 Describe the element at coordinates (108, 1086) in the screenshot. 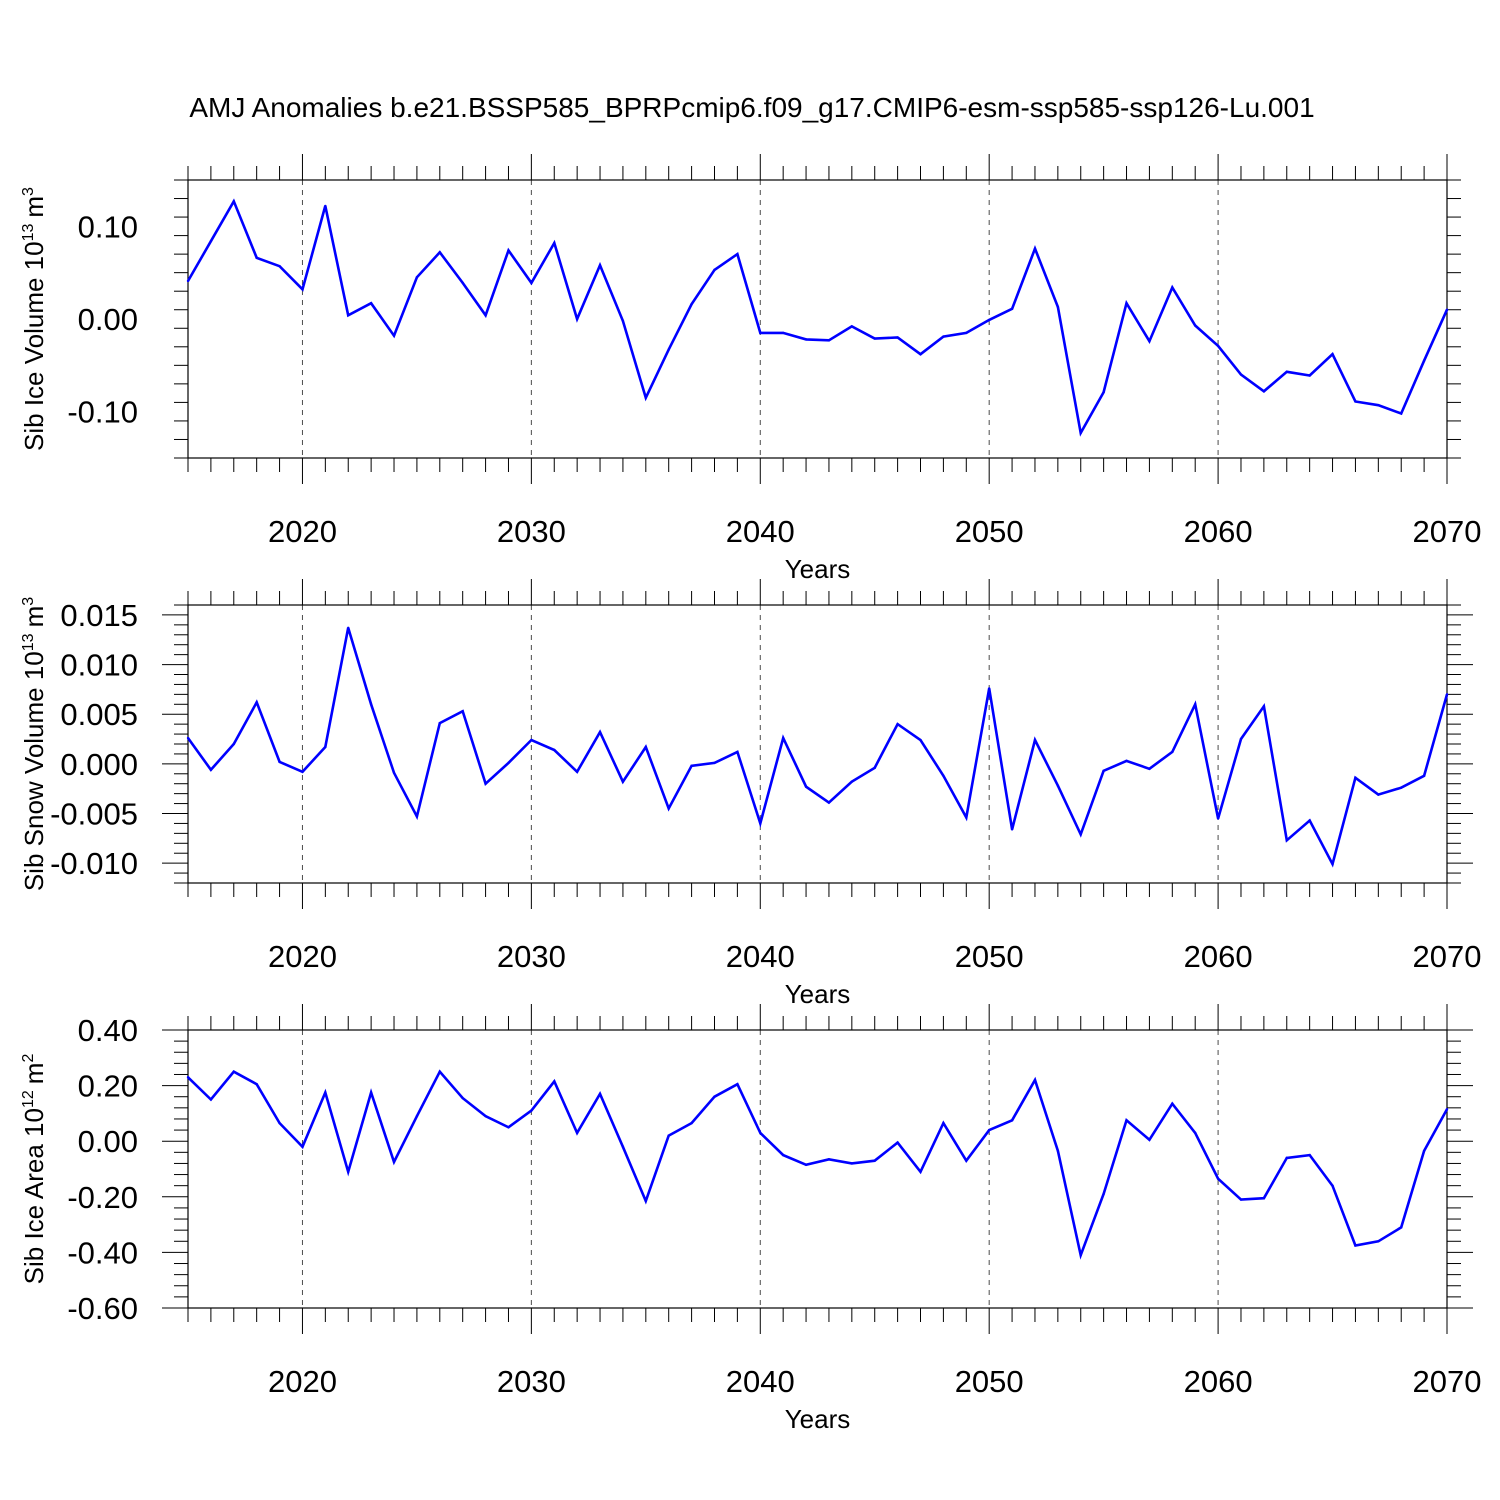

I see `y-tick-label: 0.20` at that location.